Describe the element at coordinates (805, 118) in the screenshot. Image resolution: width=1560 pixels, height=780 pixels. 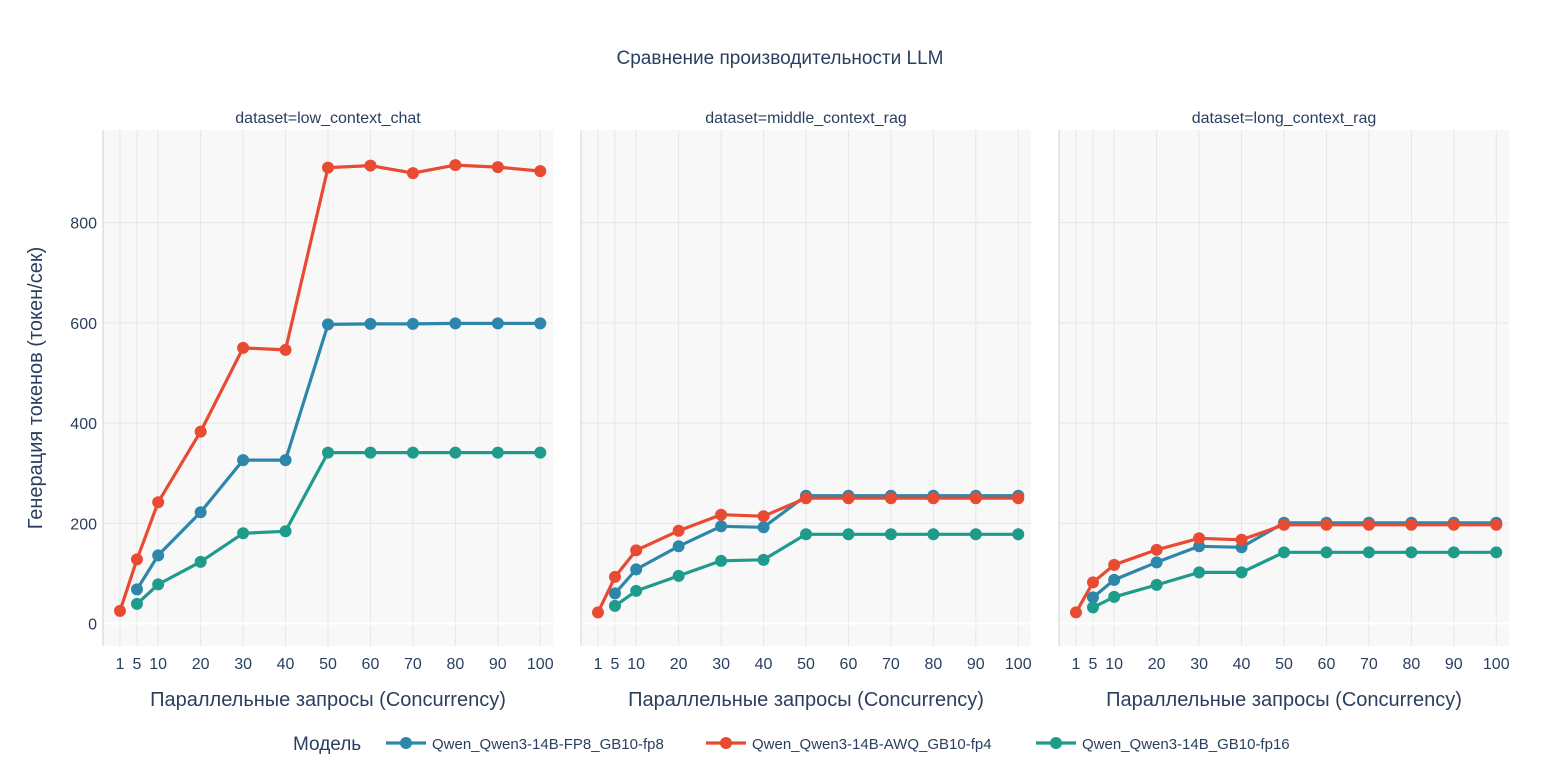
I see `subplot-title: dataset=middle_context_rag` at that location.